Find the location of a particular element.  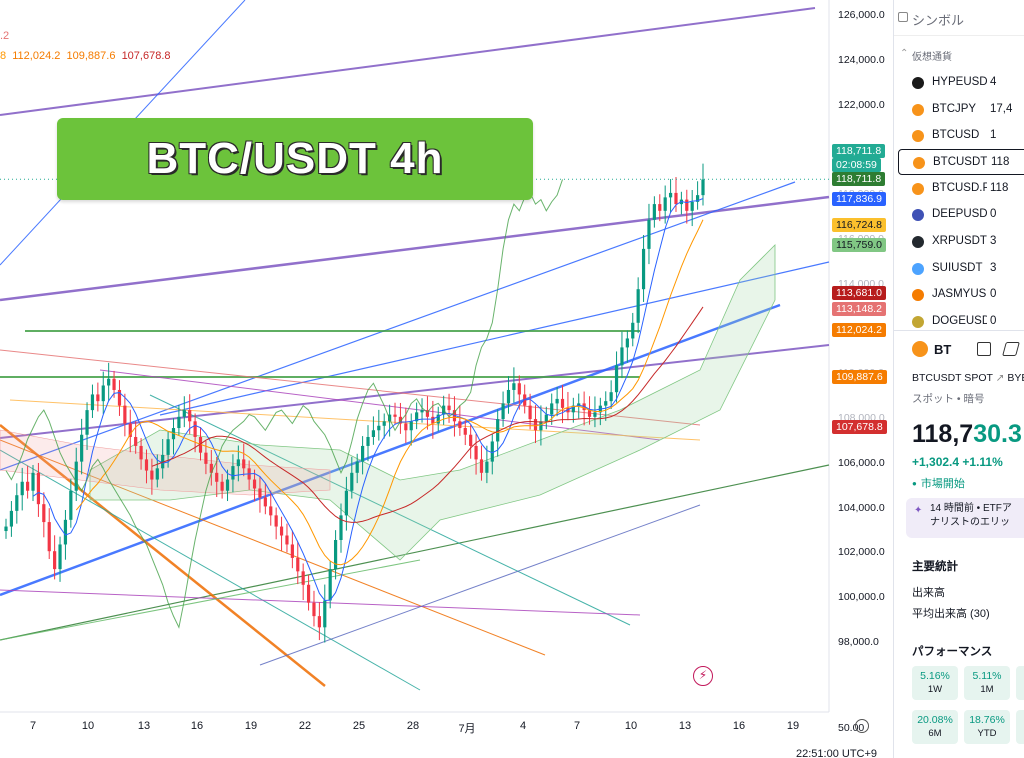

performance-cell: 9 is located at coordinates (1020, 727).